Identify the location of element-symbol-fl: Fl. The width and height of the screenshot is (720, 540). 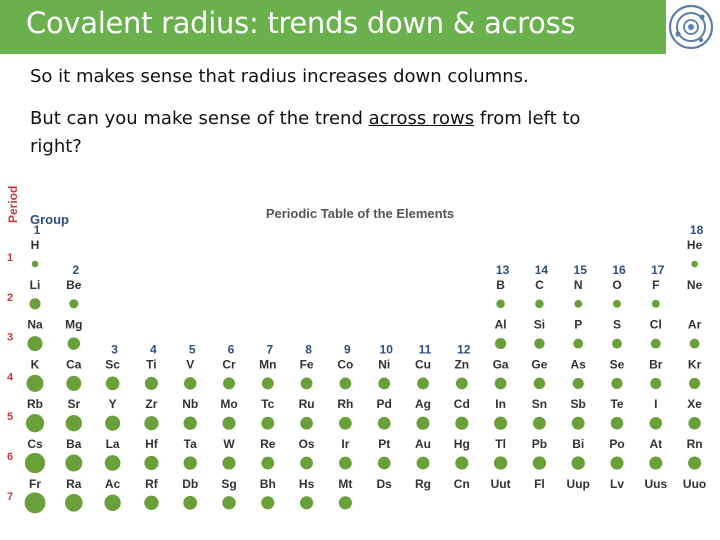
(539, 484).